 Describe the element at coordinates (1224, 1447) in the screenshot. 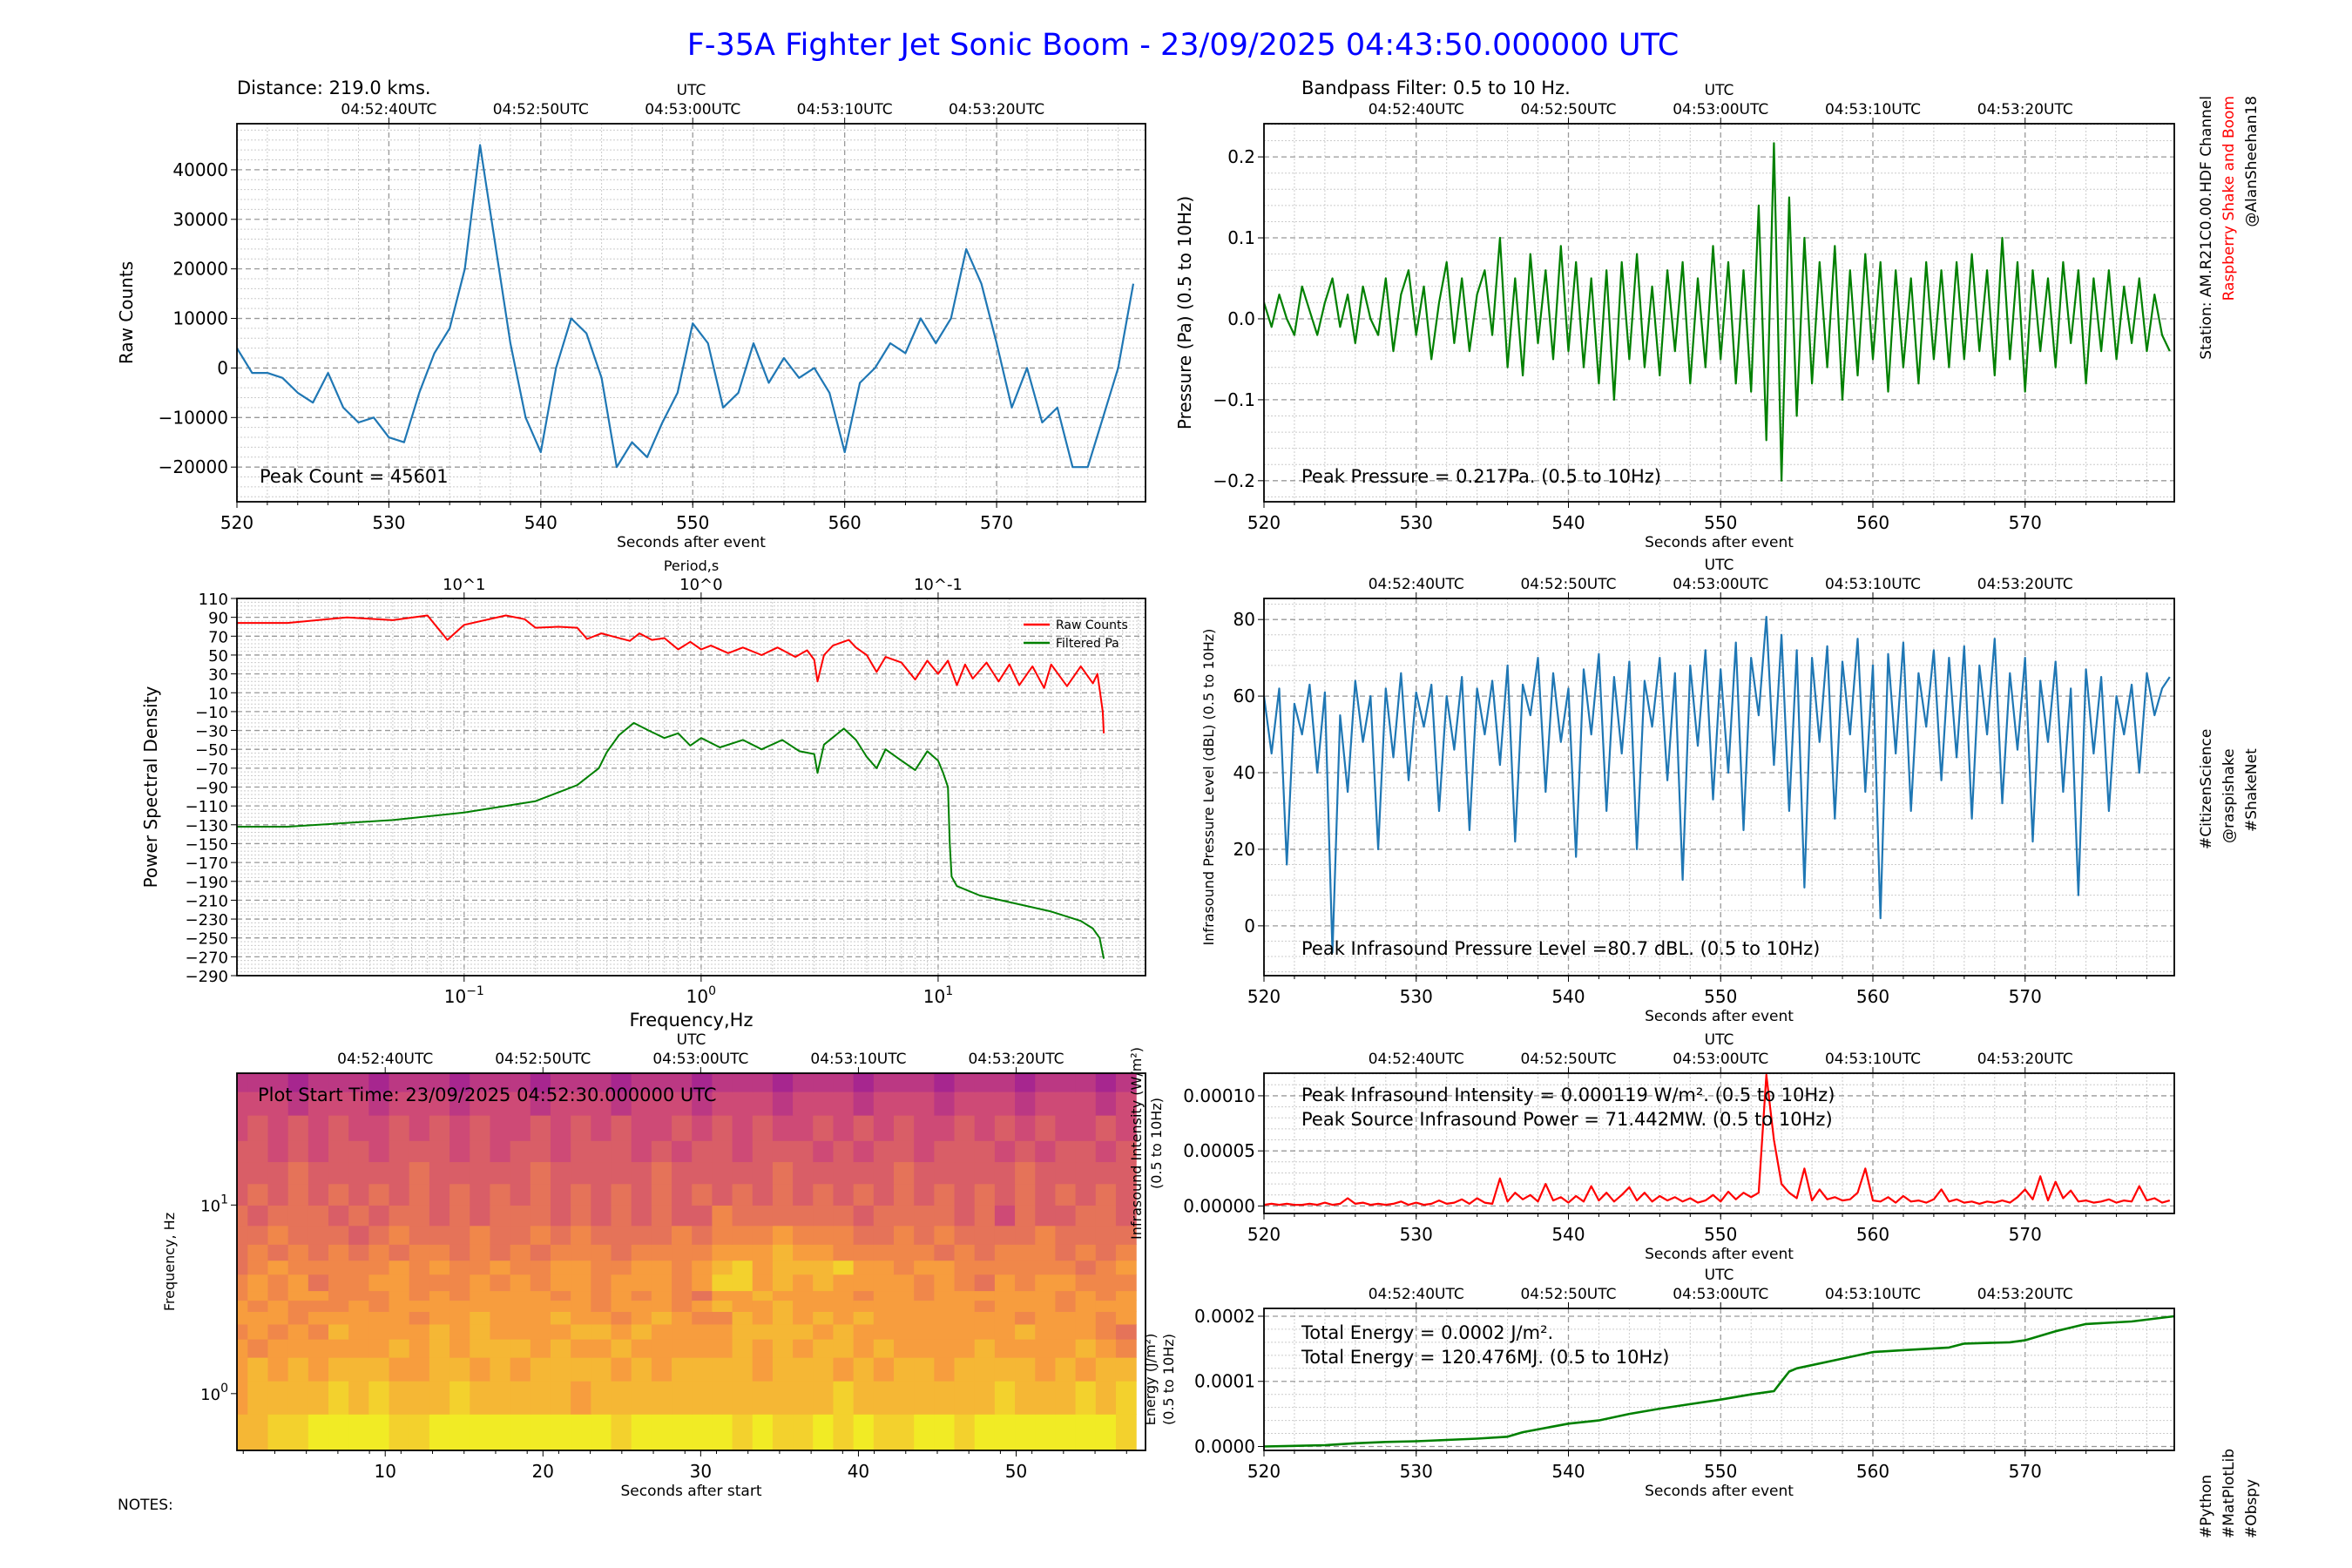

I see `y-tick-label: 0.0000` at that location.